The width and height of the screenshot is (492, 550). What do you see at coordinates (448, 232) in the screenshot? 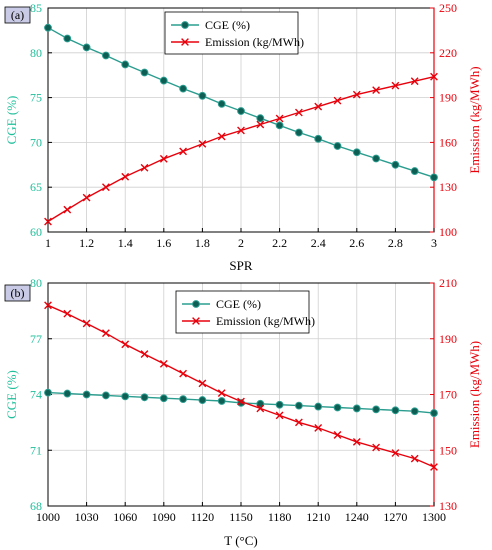
I see `y-right-tick-label: 100` at bounding box center [448, 232].